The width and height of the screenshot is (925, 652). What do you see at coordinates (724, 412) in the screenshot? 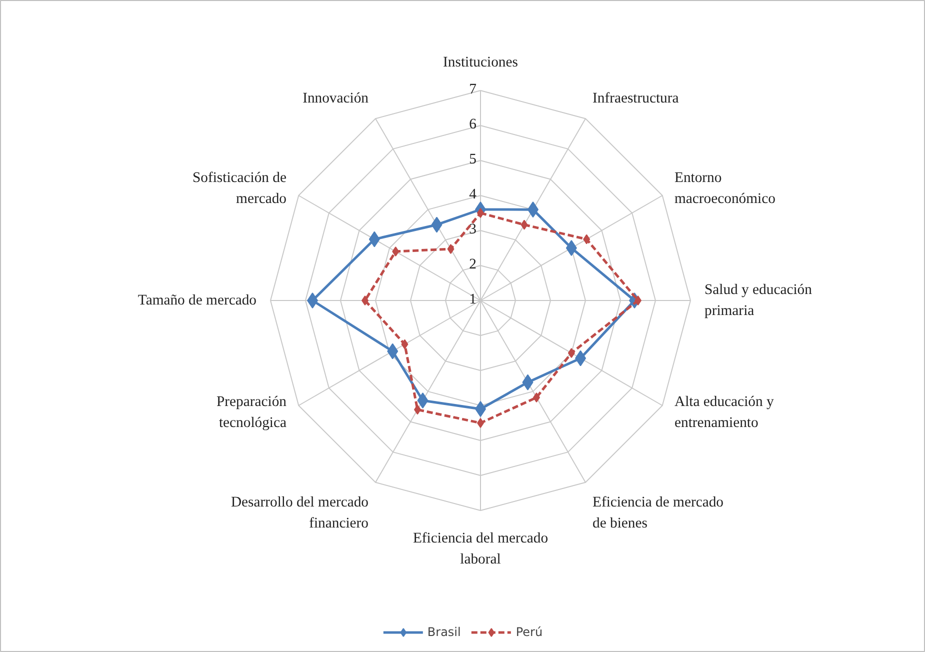
I see `spoke-label: Alta educación y entrenamiento` at bounding box center [724, 412].